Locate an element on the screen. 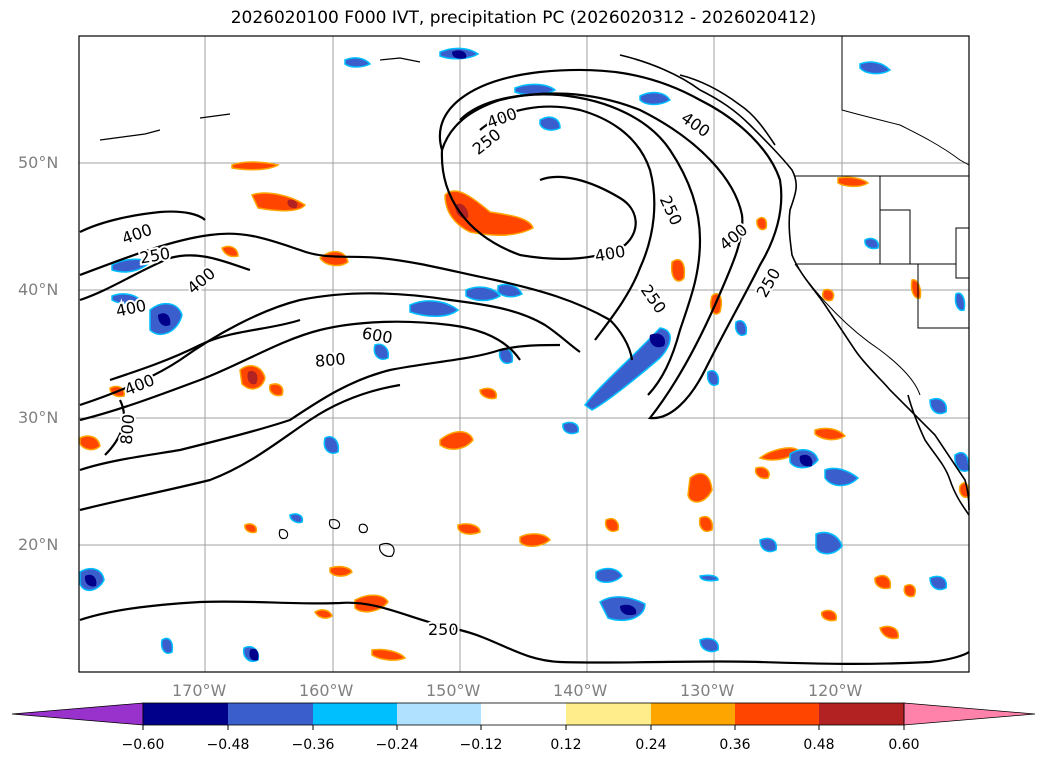 Image resolution: width=1047 pixels, height=765 pixels. lon-label-120w: 120°W is located at coordinates (835, 690).